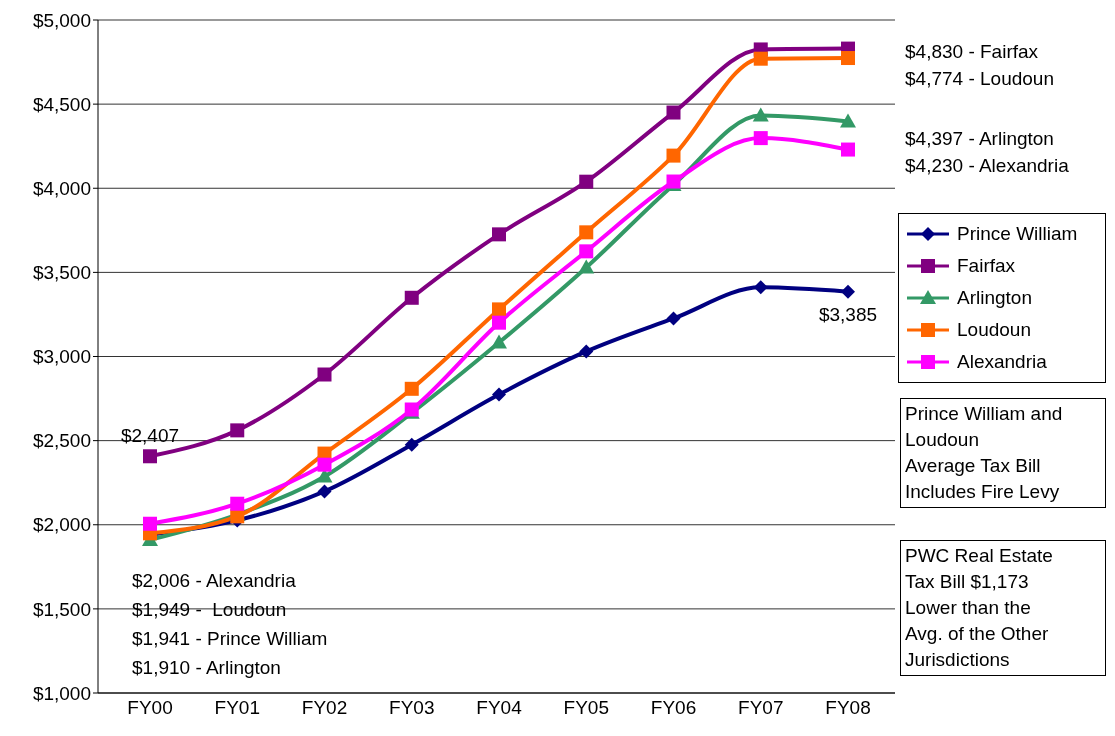  I want to click on x-tick-label: FY02, so click(324, 708).